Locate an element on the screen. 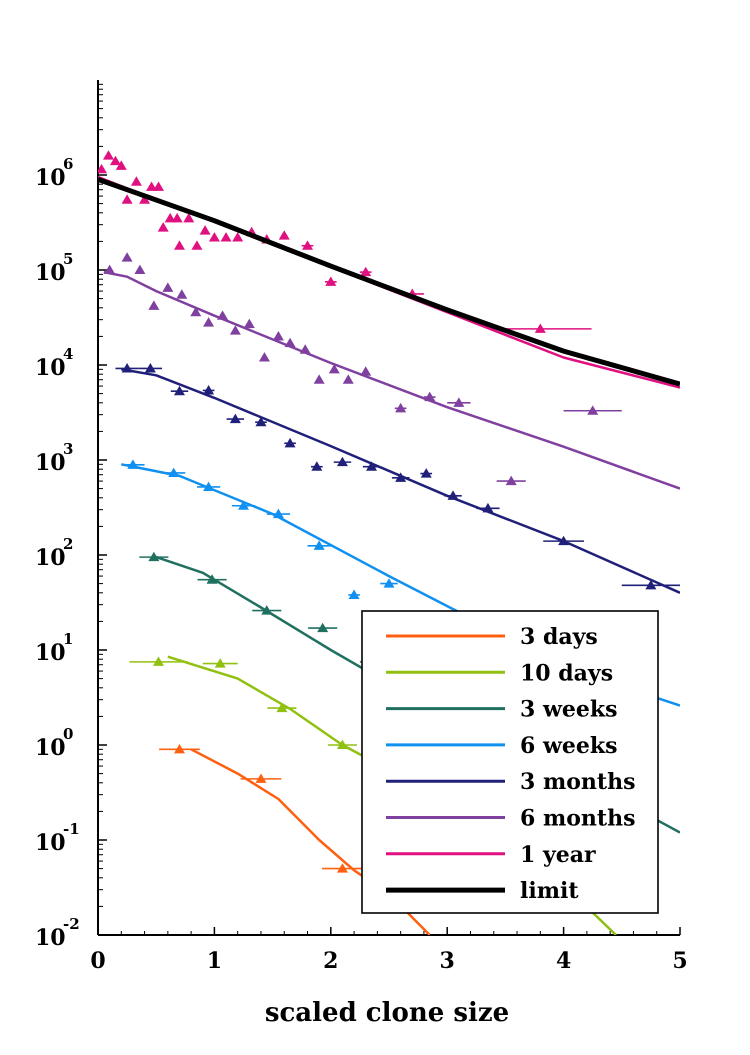 This screenshot has width=750, height=1055. y-tick-label-exponent: 2 is located at coordinates (68, 544).